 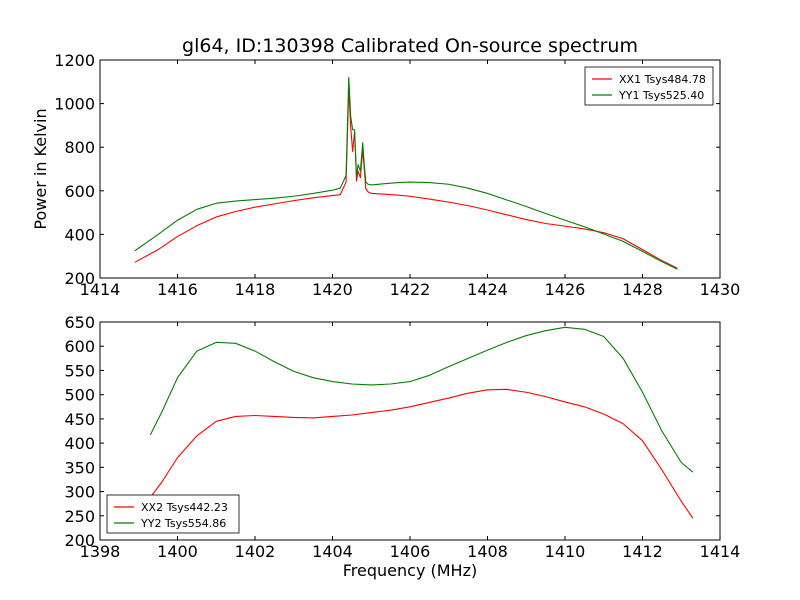 I want to click on x-tick-label: 1398, so click(x=100, y=551).